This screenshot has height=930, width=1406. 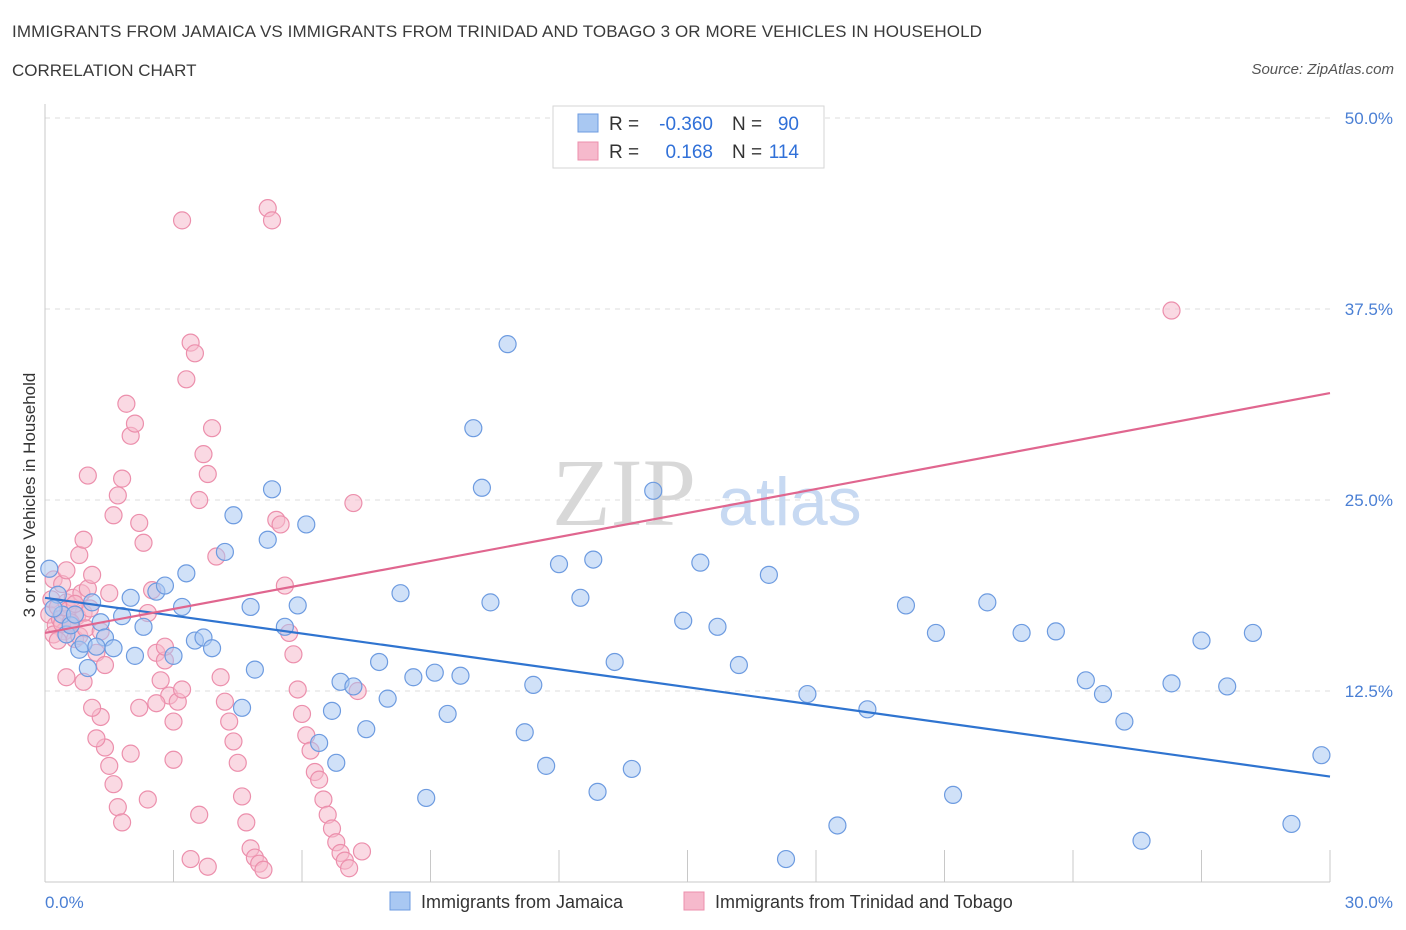 What do you see at coordinates (1369, 309) in the screenshot?
I see `y-tick-label-2: 37.5%` at bounding box center [1369, 309].